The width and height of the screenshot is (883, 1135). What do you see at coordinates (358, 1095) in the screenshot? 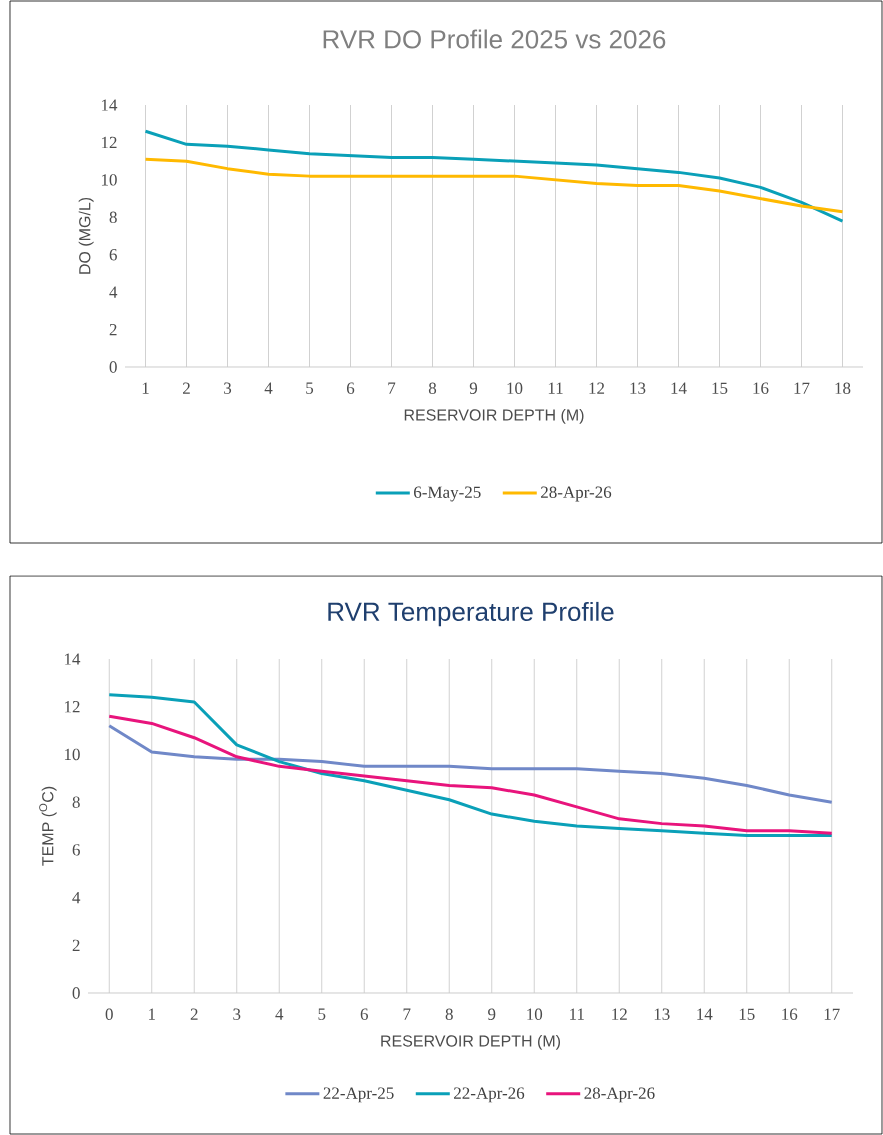
I see `legend-label: 22-Apr-25` at bounding box center [358, 1095].